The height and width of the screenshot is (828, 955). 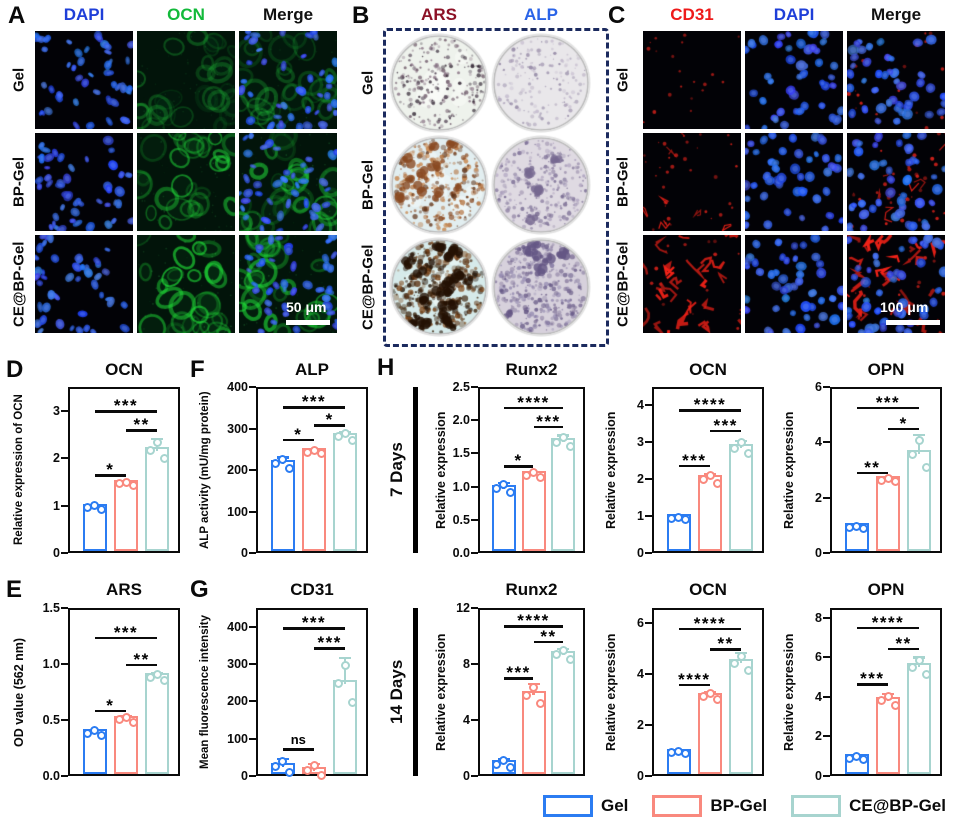 What do you see at coordinates (461, 387) in the screenshot?
I see `y-tick-label: 2.5` at bounding box center [461, 387].